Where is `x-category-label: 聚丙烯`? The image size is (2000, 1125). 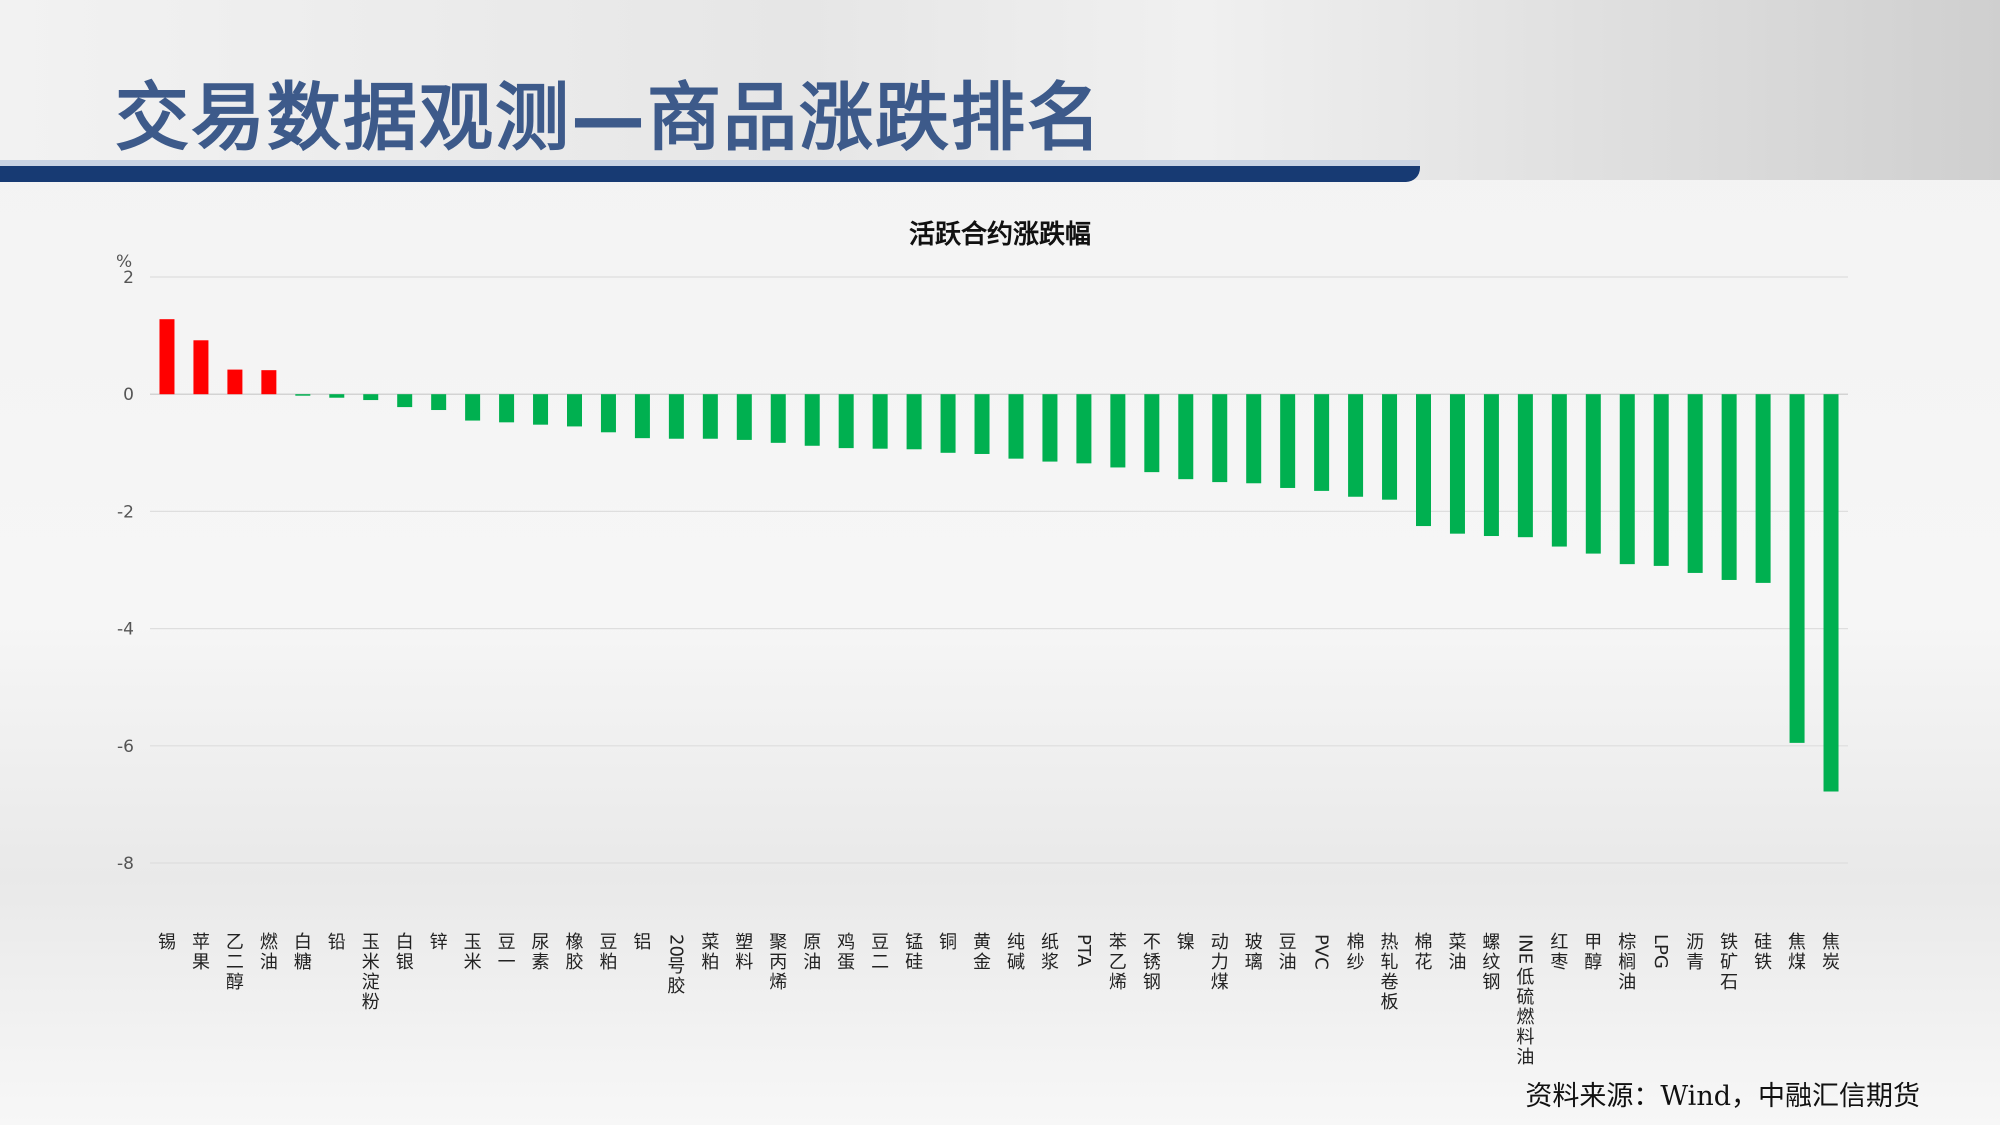
x-category-label: 聚丙烯 is located at coordinates (778, 962).